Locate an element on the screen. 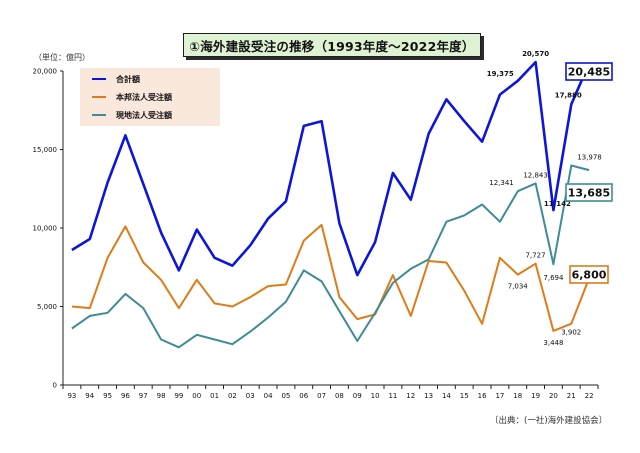  legend-label-total: 合計額 is located at coordinates (128, 79).